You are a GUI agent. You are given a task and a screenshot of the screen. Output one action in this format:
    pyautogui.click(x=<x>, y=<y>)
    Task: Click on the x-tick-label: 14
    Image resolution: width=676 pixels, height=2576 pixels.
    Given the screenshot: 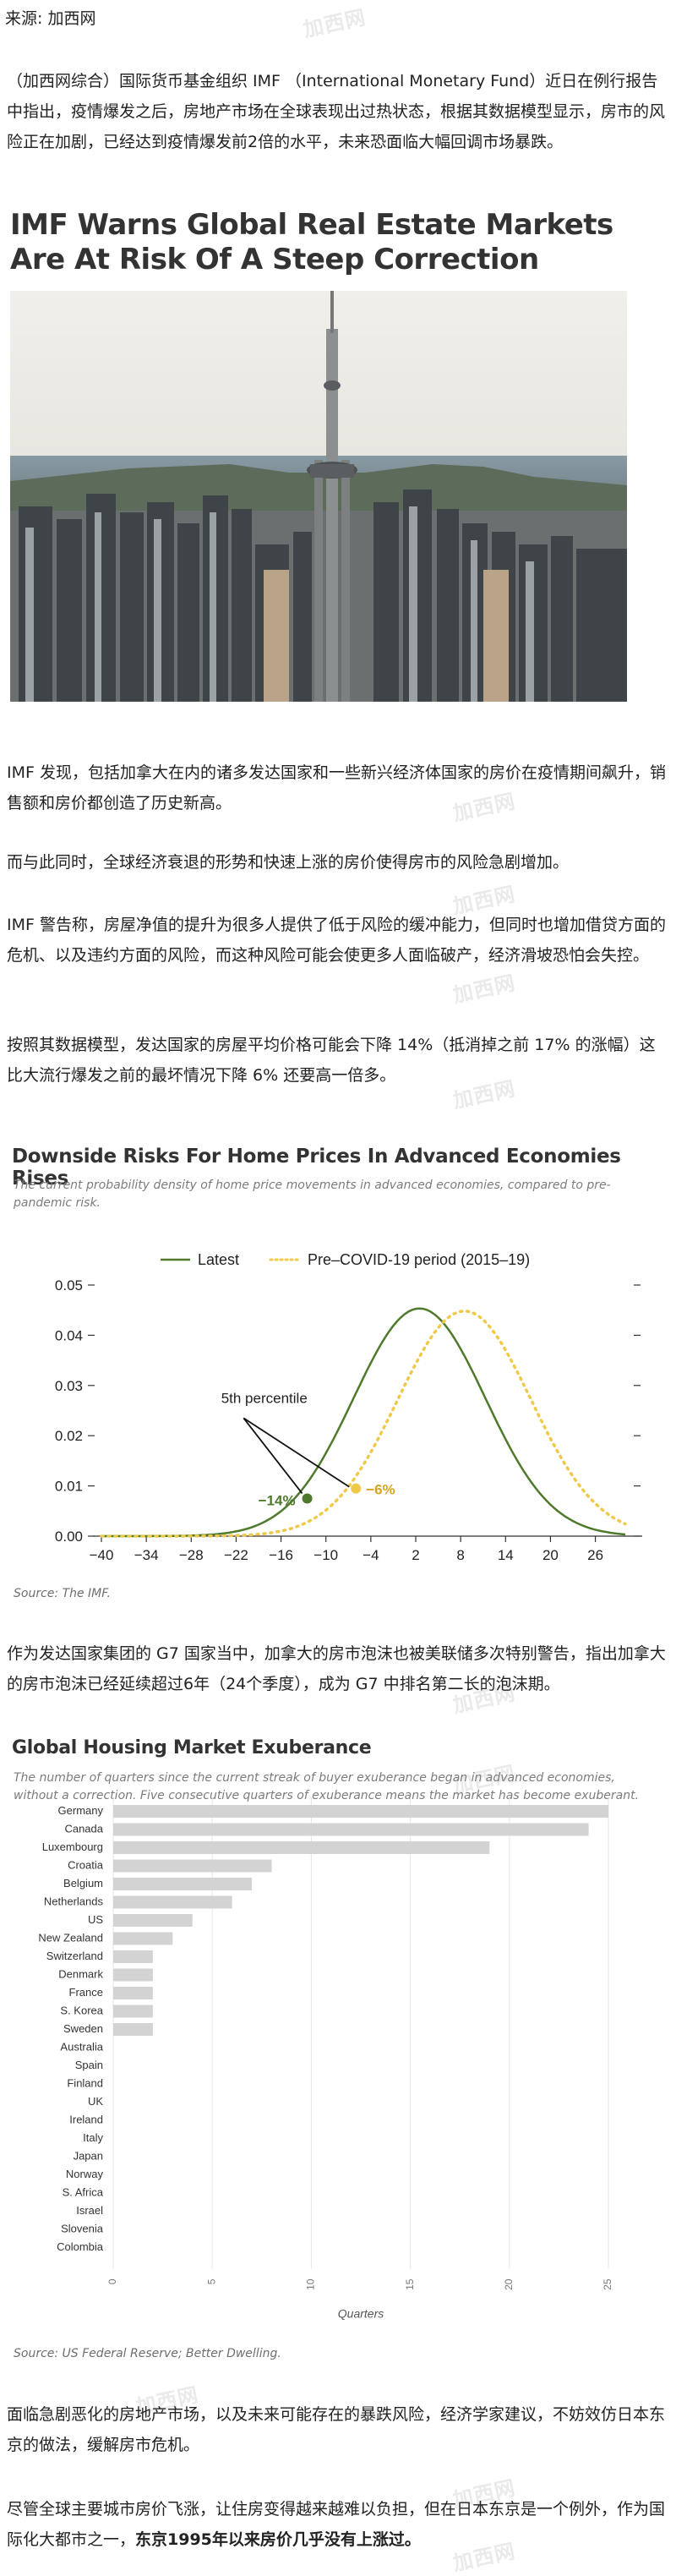 What is the action you would take?
    pyautogui.click(x=506, y=1555)
    